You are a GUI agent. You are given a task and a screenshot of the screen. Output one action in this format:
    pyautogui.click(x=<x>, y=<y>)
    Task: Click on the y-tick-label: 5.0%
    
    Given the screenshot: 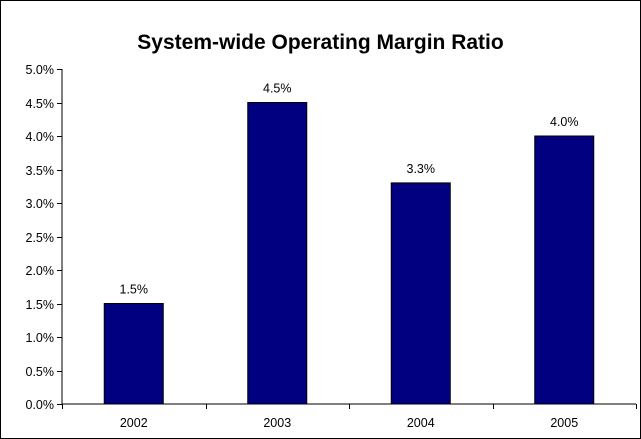 What is the action you would take?
    pyautogui.click(x=40, y=70)
    